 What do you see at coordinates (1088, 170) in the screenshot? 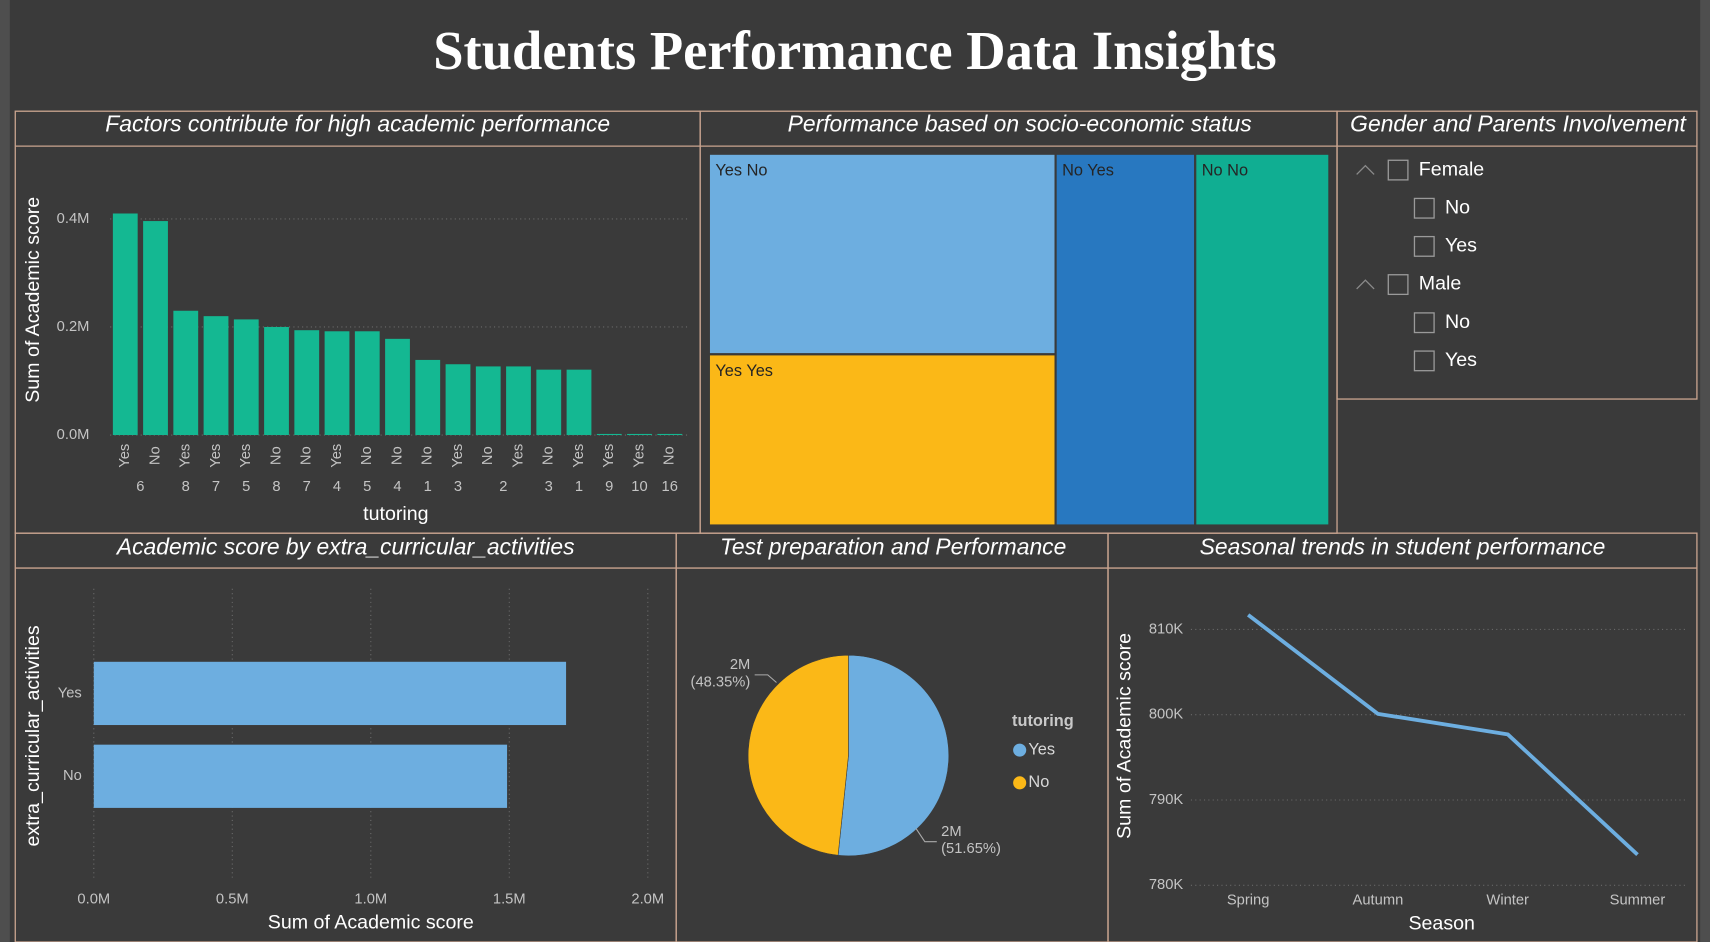
I see `tile-label: No Yes` at bounding box center [1088, 170].